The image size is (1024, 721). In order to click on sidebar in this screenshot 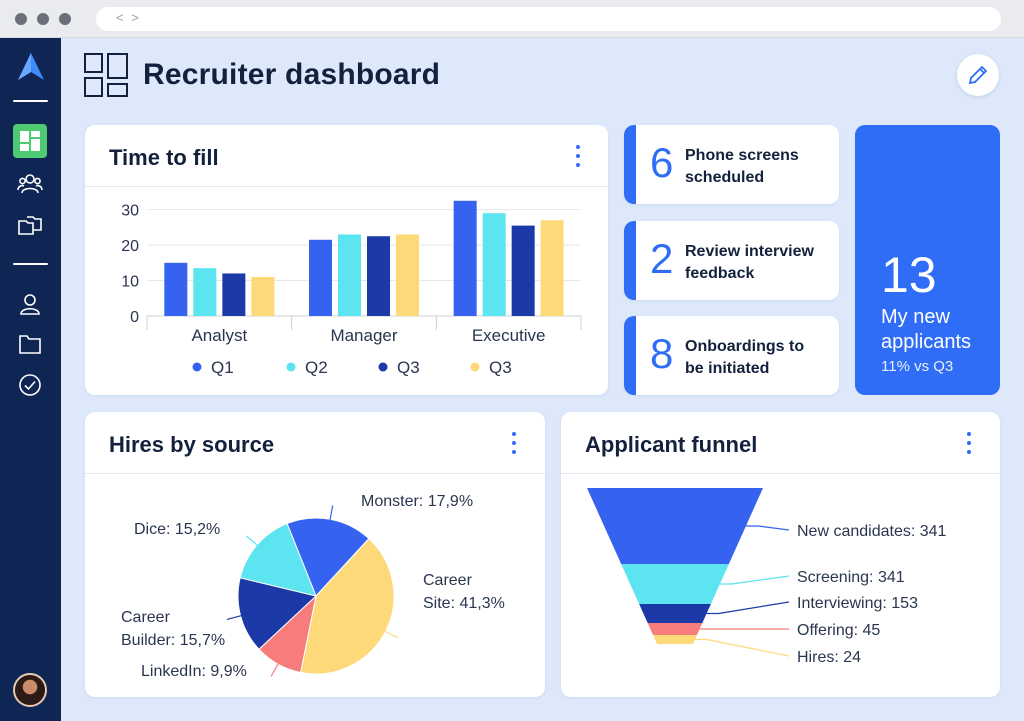, I will do `click(30, 379)`.